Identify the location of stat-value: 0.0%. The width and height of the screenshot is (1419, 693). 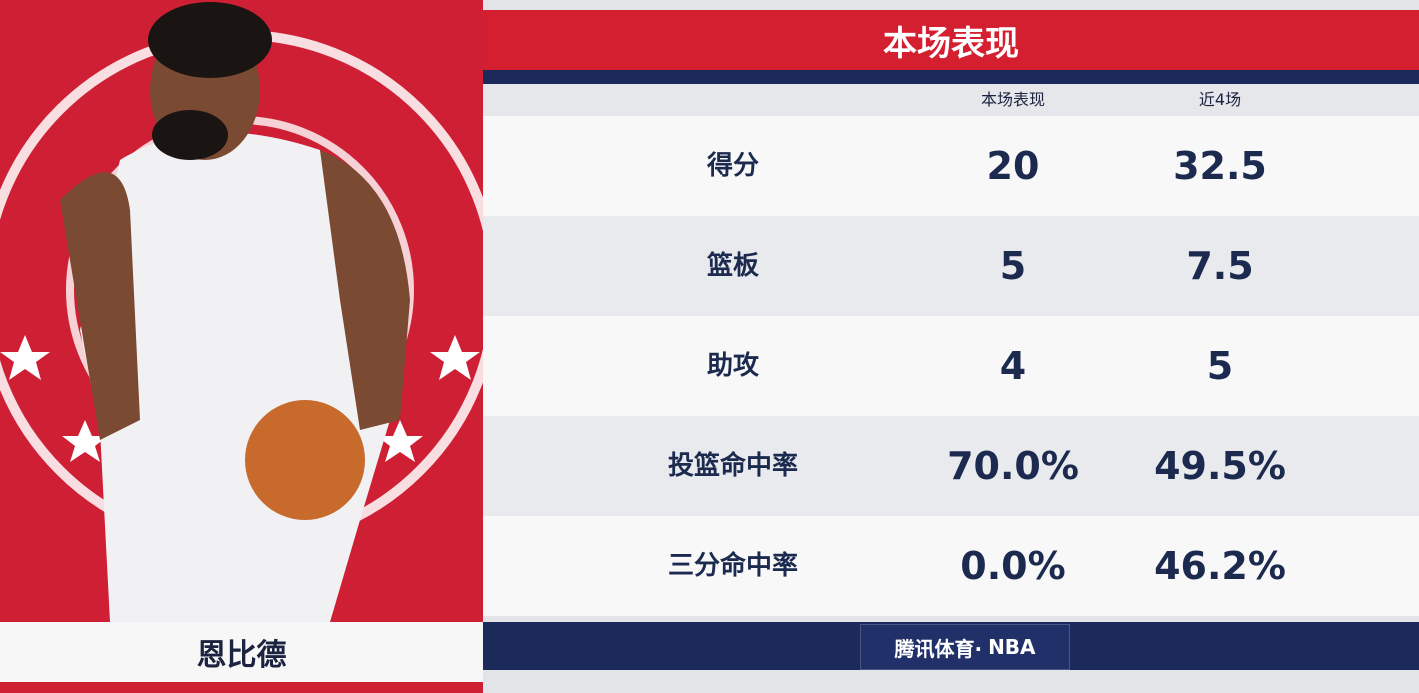
(1013, 566).